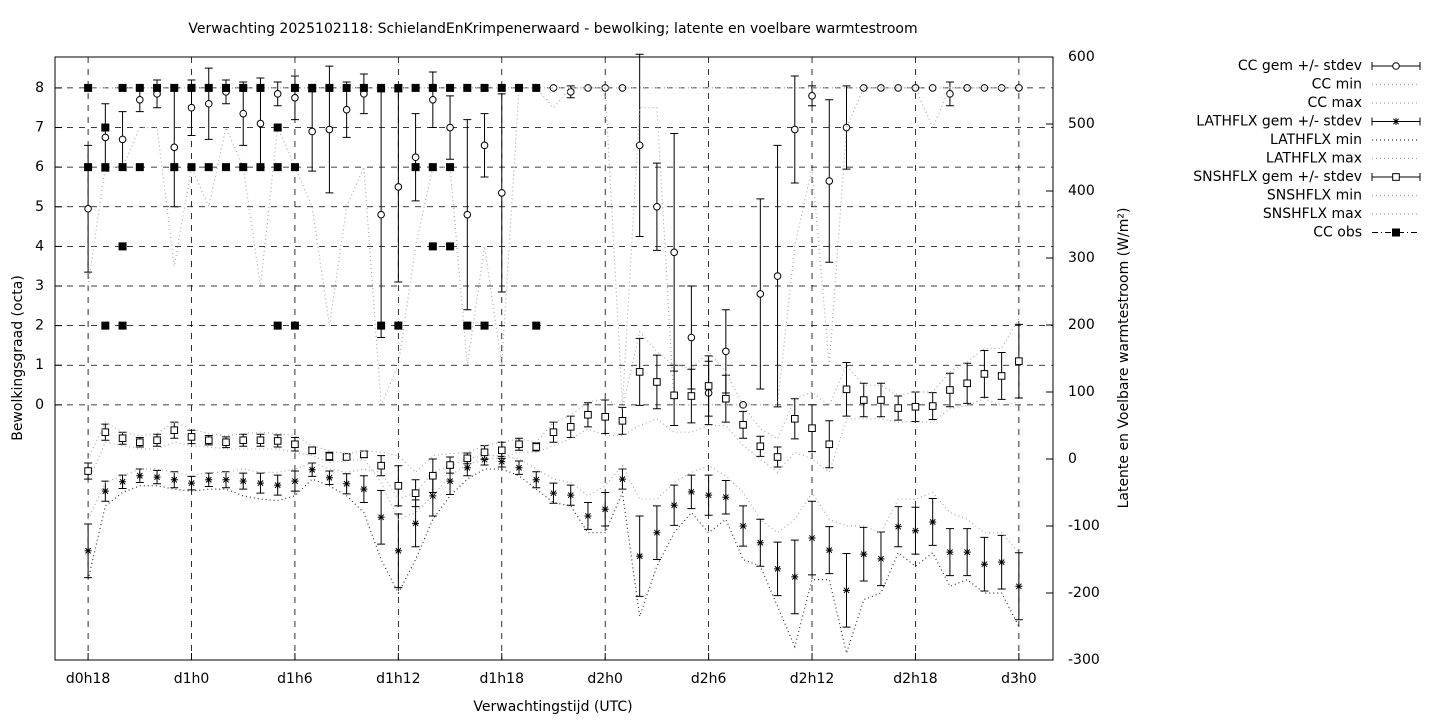 This screenshot has width=1440, height=720. What do you see at coordinates (1279, 122) in the screenshot?
I see `legend-label: LATHFLX gem +/- stdev` at bounding box center [1279, 122].